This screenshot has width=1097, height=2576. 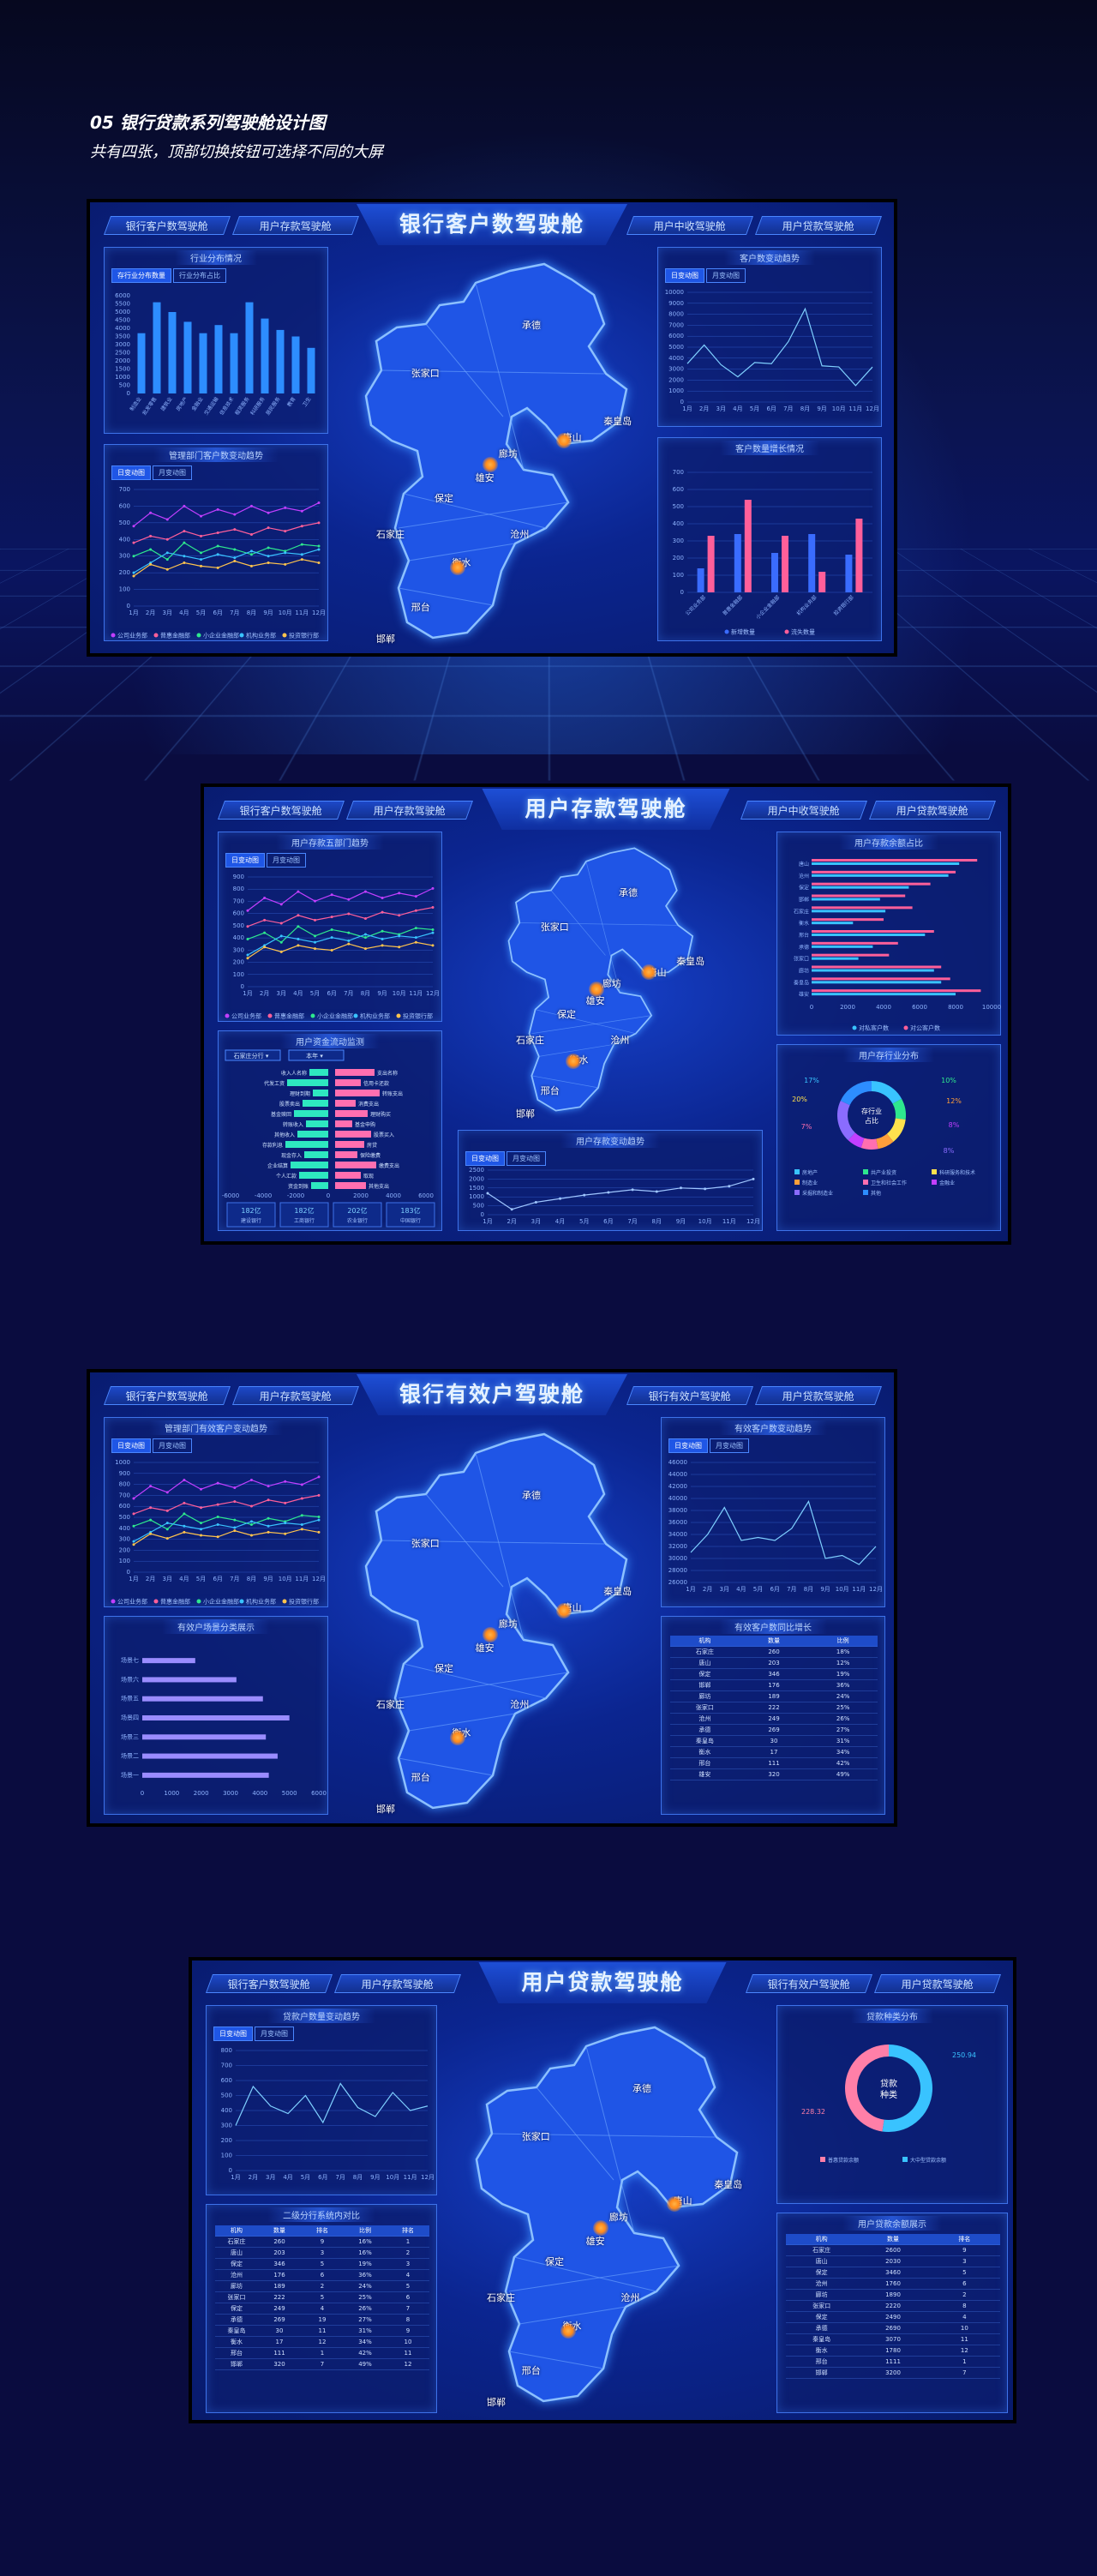 What do you see at coordinates (184, 612) in the screenshot?
I see `x-tick: 4月` at bounding box center [184, 612].